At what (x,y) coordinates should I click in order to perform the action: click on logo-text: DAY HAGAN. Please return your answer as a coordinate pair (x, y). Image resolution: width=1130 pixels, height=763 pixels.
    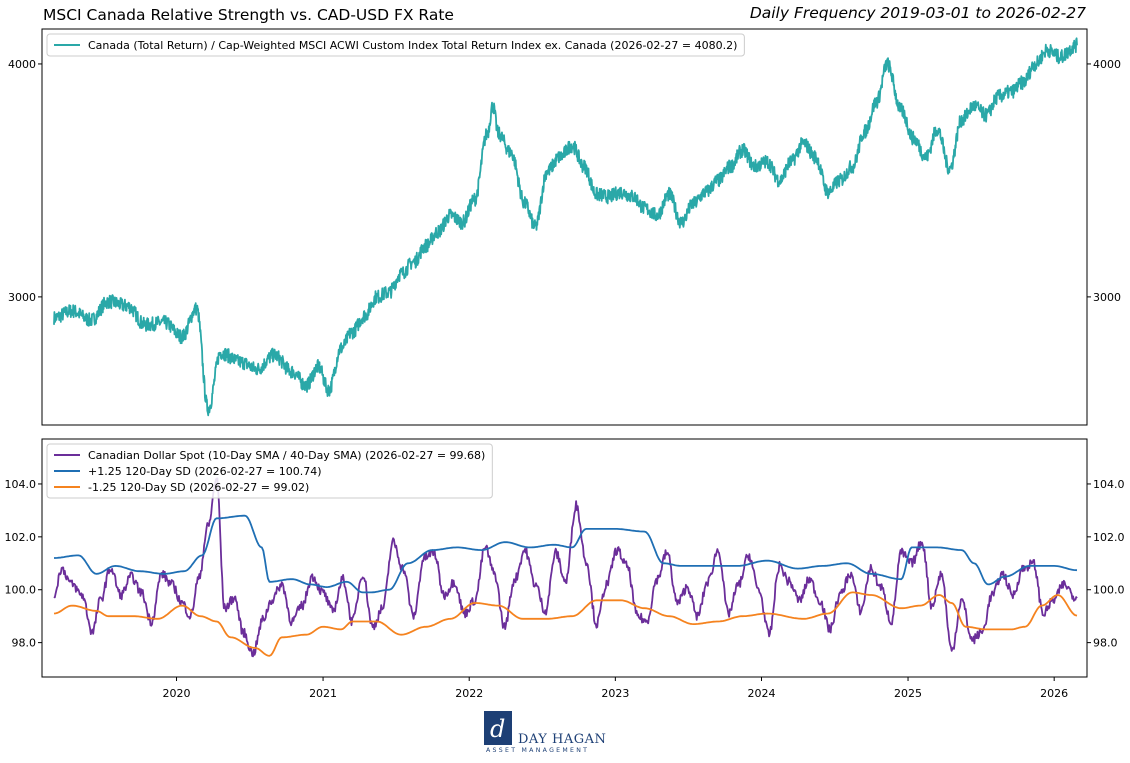
    Looking at the image, I should click on (562, 739).